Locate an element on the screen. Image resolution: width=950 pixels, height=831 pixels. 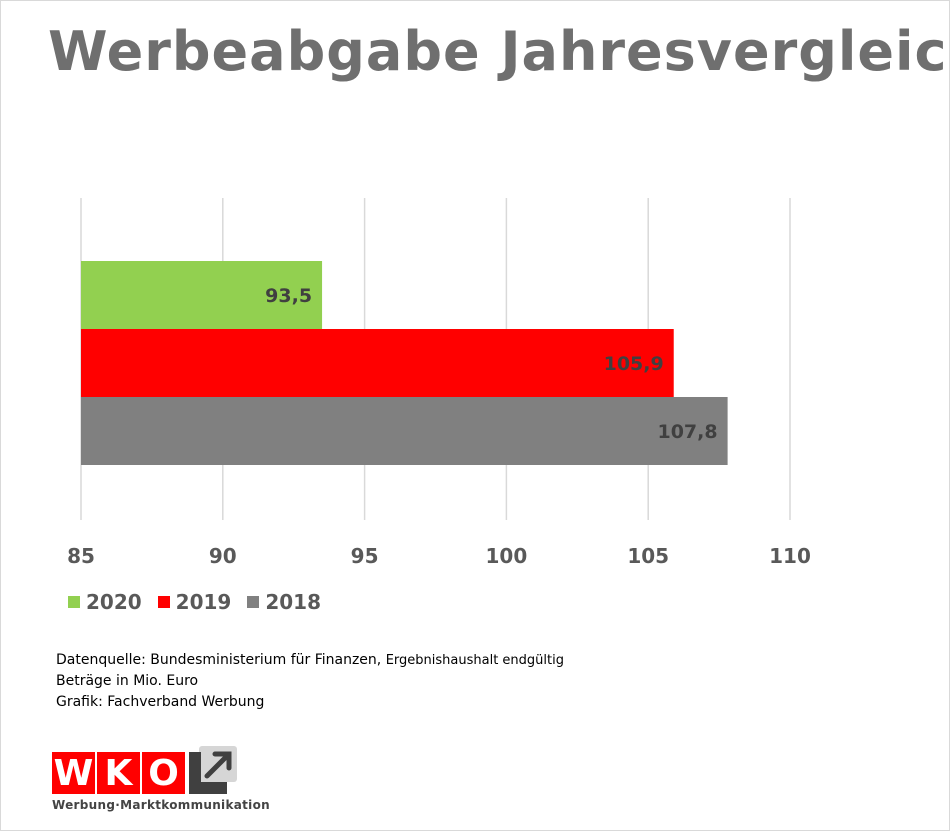
legend: 2020 2019 2018 is located at coordinates (194, 602).